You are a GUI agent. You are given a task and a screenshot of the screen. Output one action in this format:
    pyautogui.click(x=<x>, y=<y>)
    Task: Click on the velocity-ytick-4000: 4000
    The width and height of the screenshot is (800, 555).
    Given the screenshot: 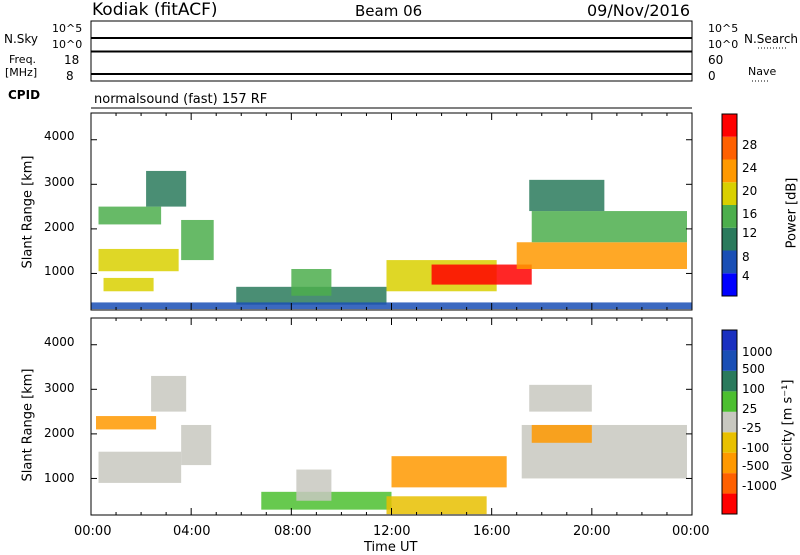 What is the action you would take?
    pyautogui.click(x=59, y=342)
    